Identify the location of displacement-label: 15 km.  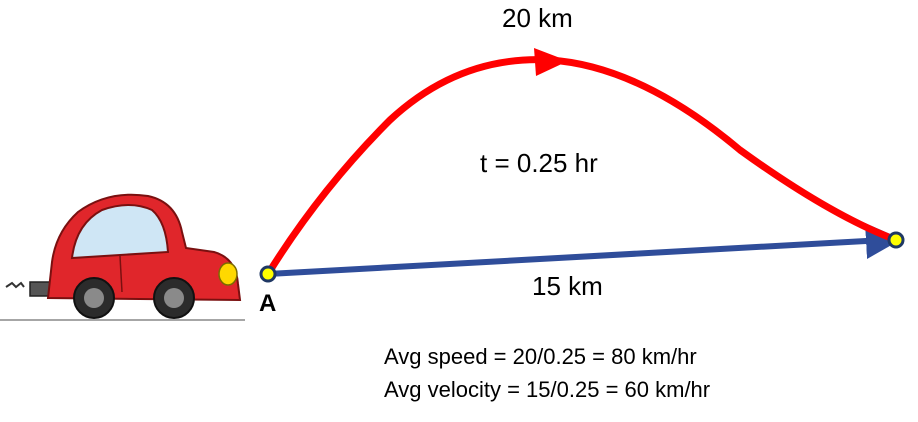
(567, 286).